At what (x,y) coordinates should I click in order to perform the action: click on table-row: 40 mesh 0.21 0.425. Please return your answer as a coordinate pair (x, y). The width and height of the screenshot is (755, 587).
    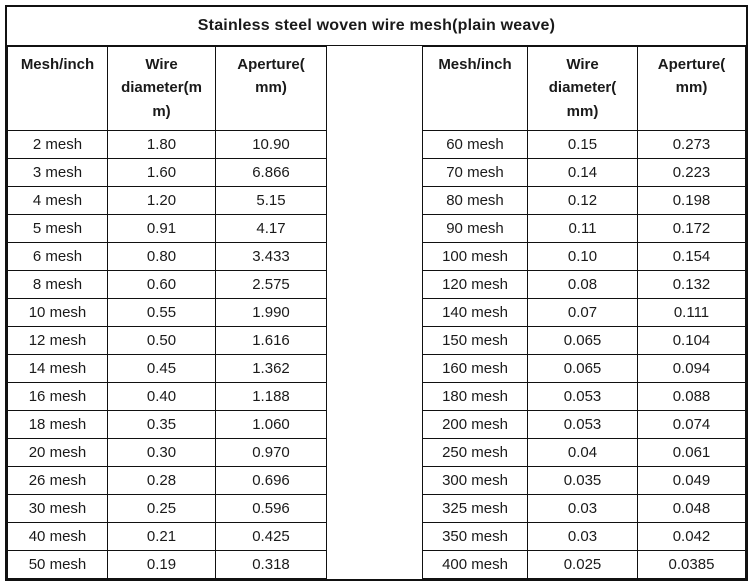
    Looking at the image, I should click on (167, 536).